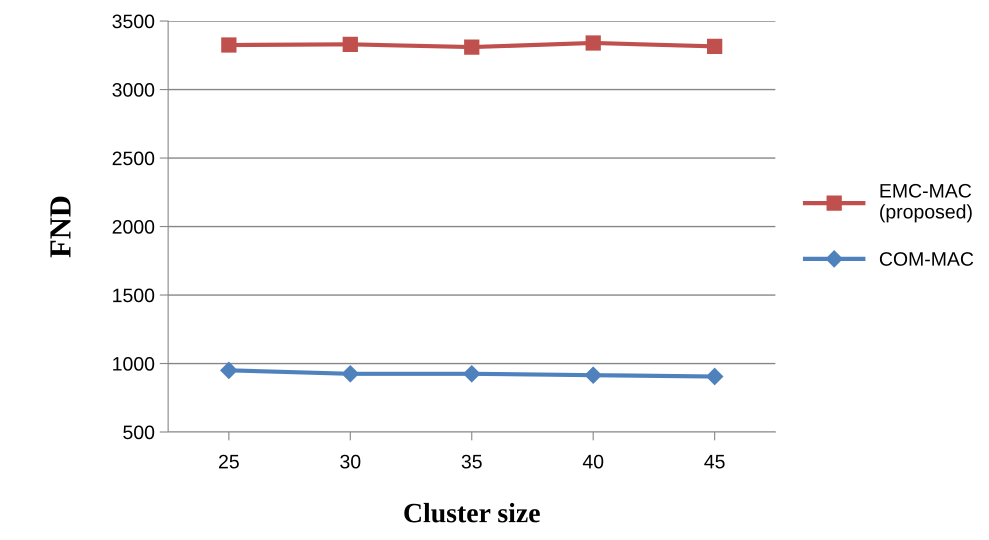 The image size is (989, 540). What do you see at coordinates (927, 259) in the screenshot?
I see `legend-label: COM-MAC` at bounding box center [927, 259].